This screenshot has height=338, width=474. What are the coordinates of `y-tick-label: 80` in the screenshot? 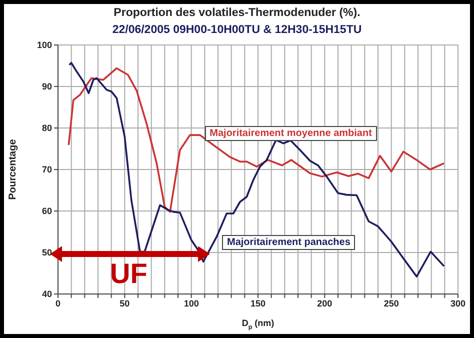 It's located at (47, 128).